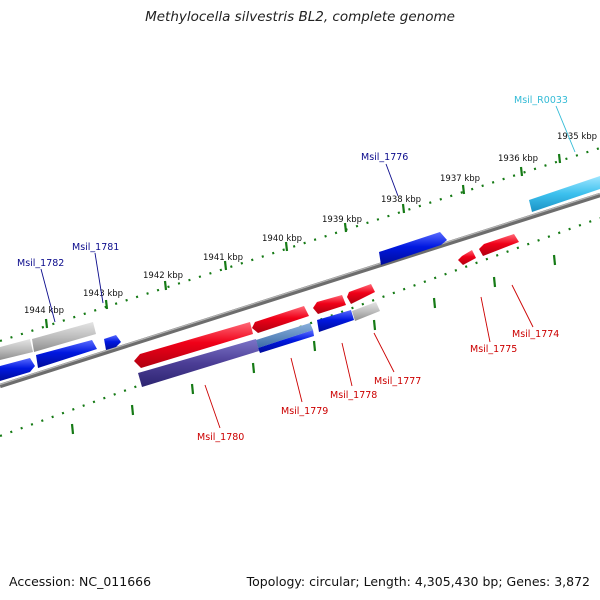 Image resolution: width=600 pixels, height=600 pixels. Describe the element at coordinates (535, 334) in the screenshot. I see `gene-label-msil-1774: Msil_1774` at that location.